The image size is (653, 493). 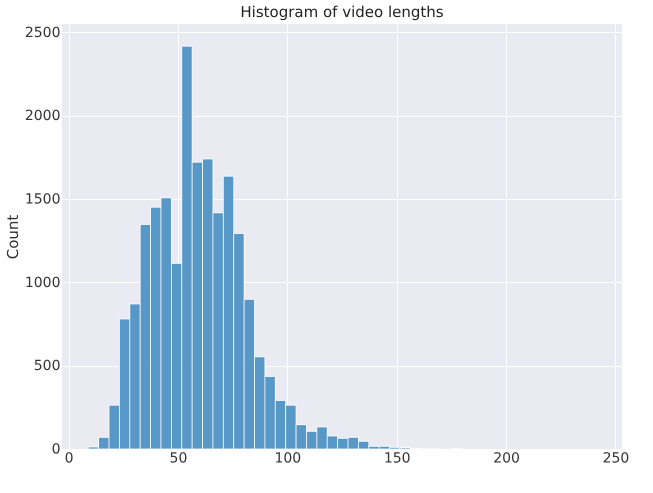 I want to click on x-tick-label: 150, so click(x=397, y=458).